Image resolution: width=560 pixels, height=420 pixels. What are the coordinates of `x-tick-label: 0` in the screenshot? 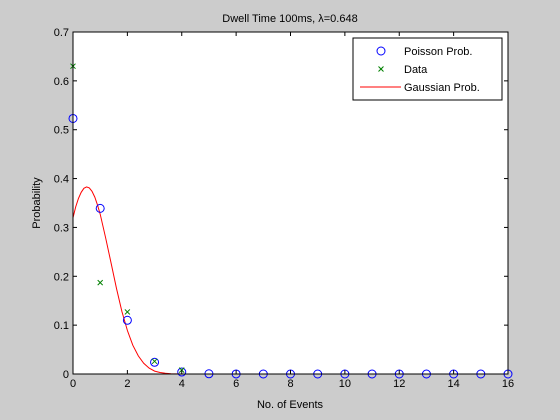 It's located at (73, 384).